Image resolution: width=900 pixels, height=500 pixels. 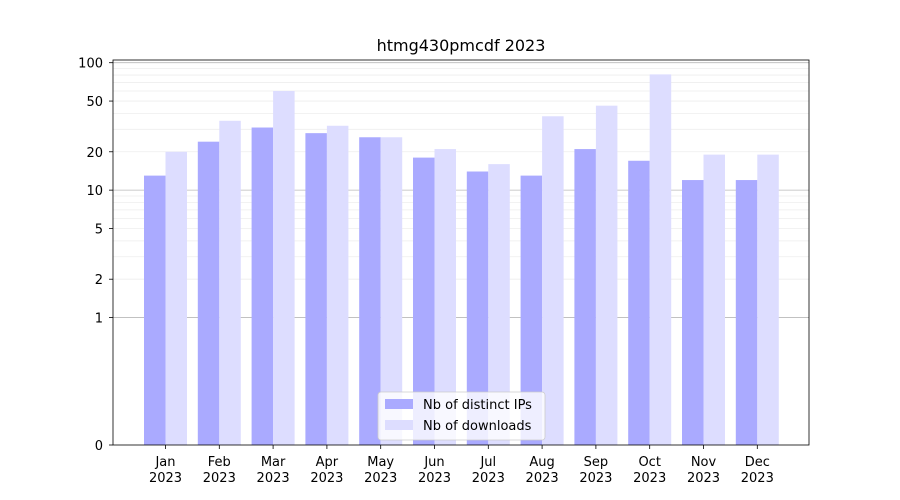 What do you see at coordinates (380, 462) in the screenshot?
I see `x-tick-label-month: May` at bounding box center [380, 462].